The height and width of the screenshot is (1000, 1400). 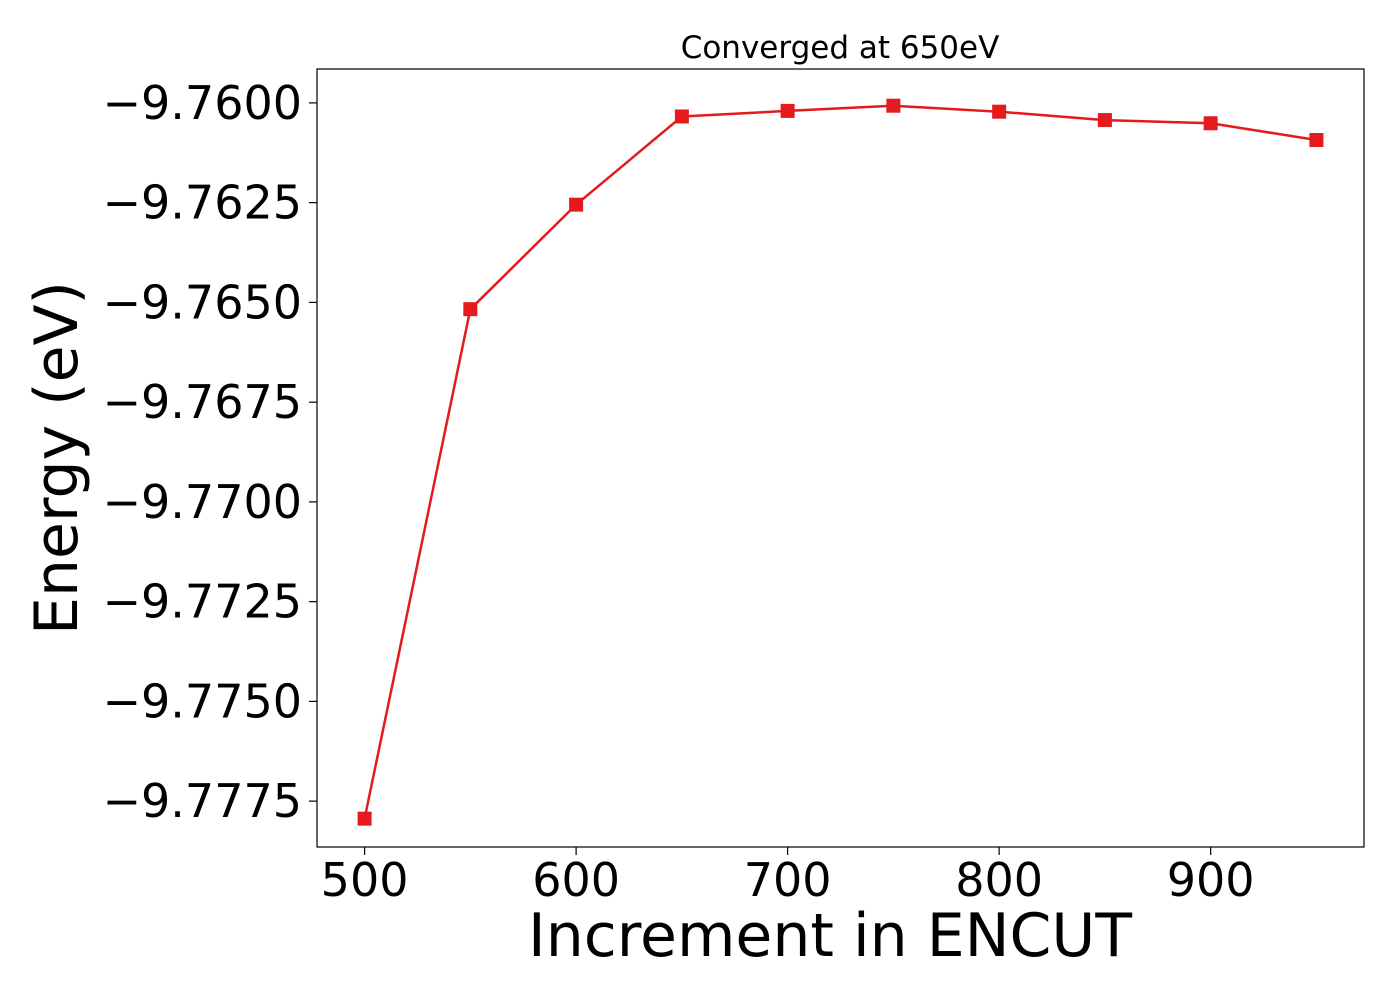 I want to click on y-tick-label: −9.7675, so click(x=203, y=402).